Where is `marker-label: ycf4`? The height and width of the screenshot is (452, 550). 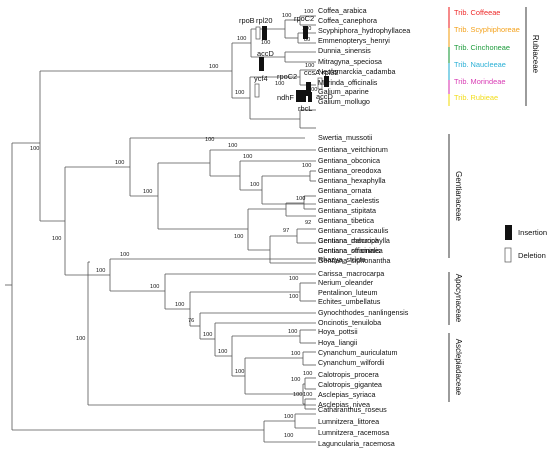 marker-label: ycf4 is located at coordinates (261, 78).